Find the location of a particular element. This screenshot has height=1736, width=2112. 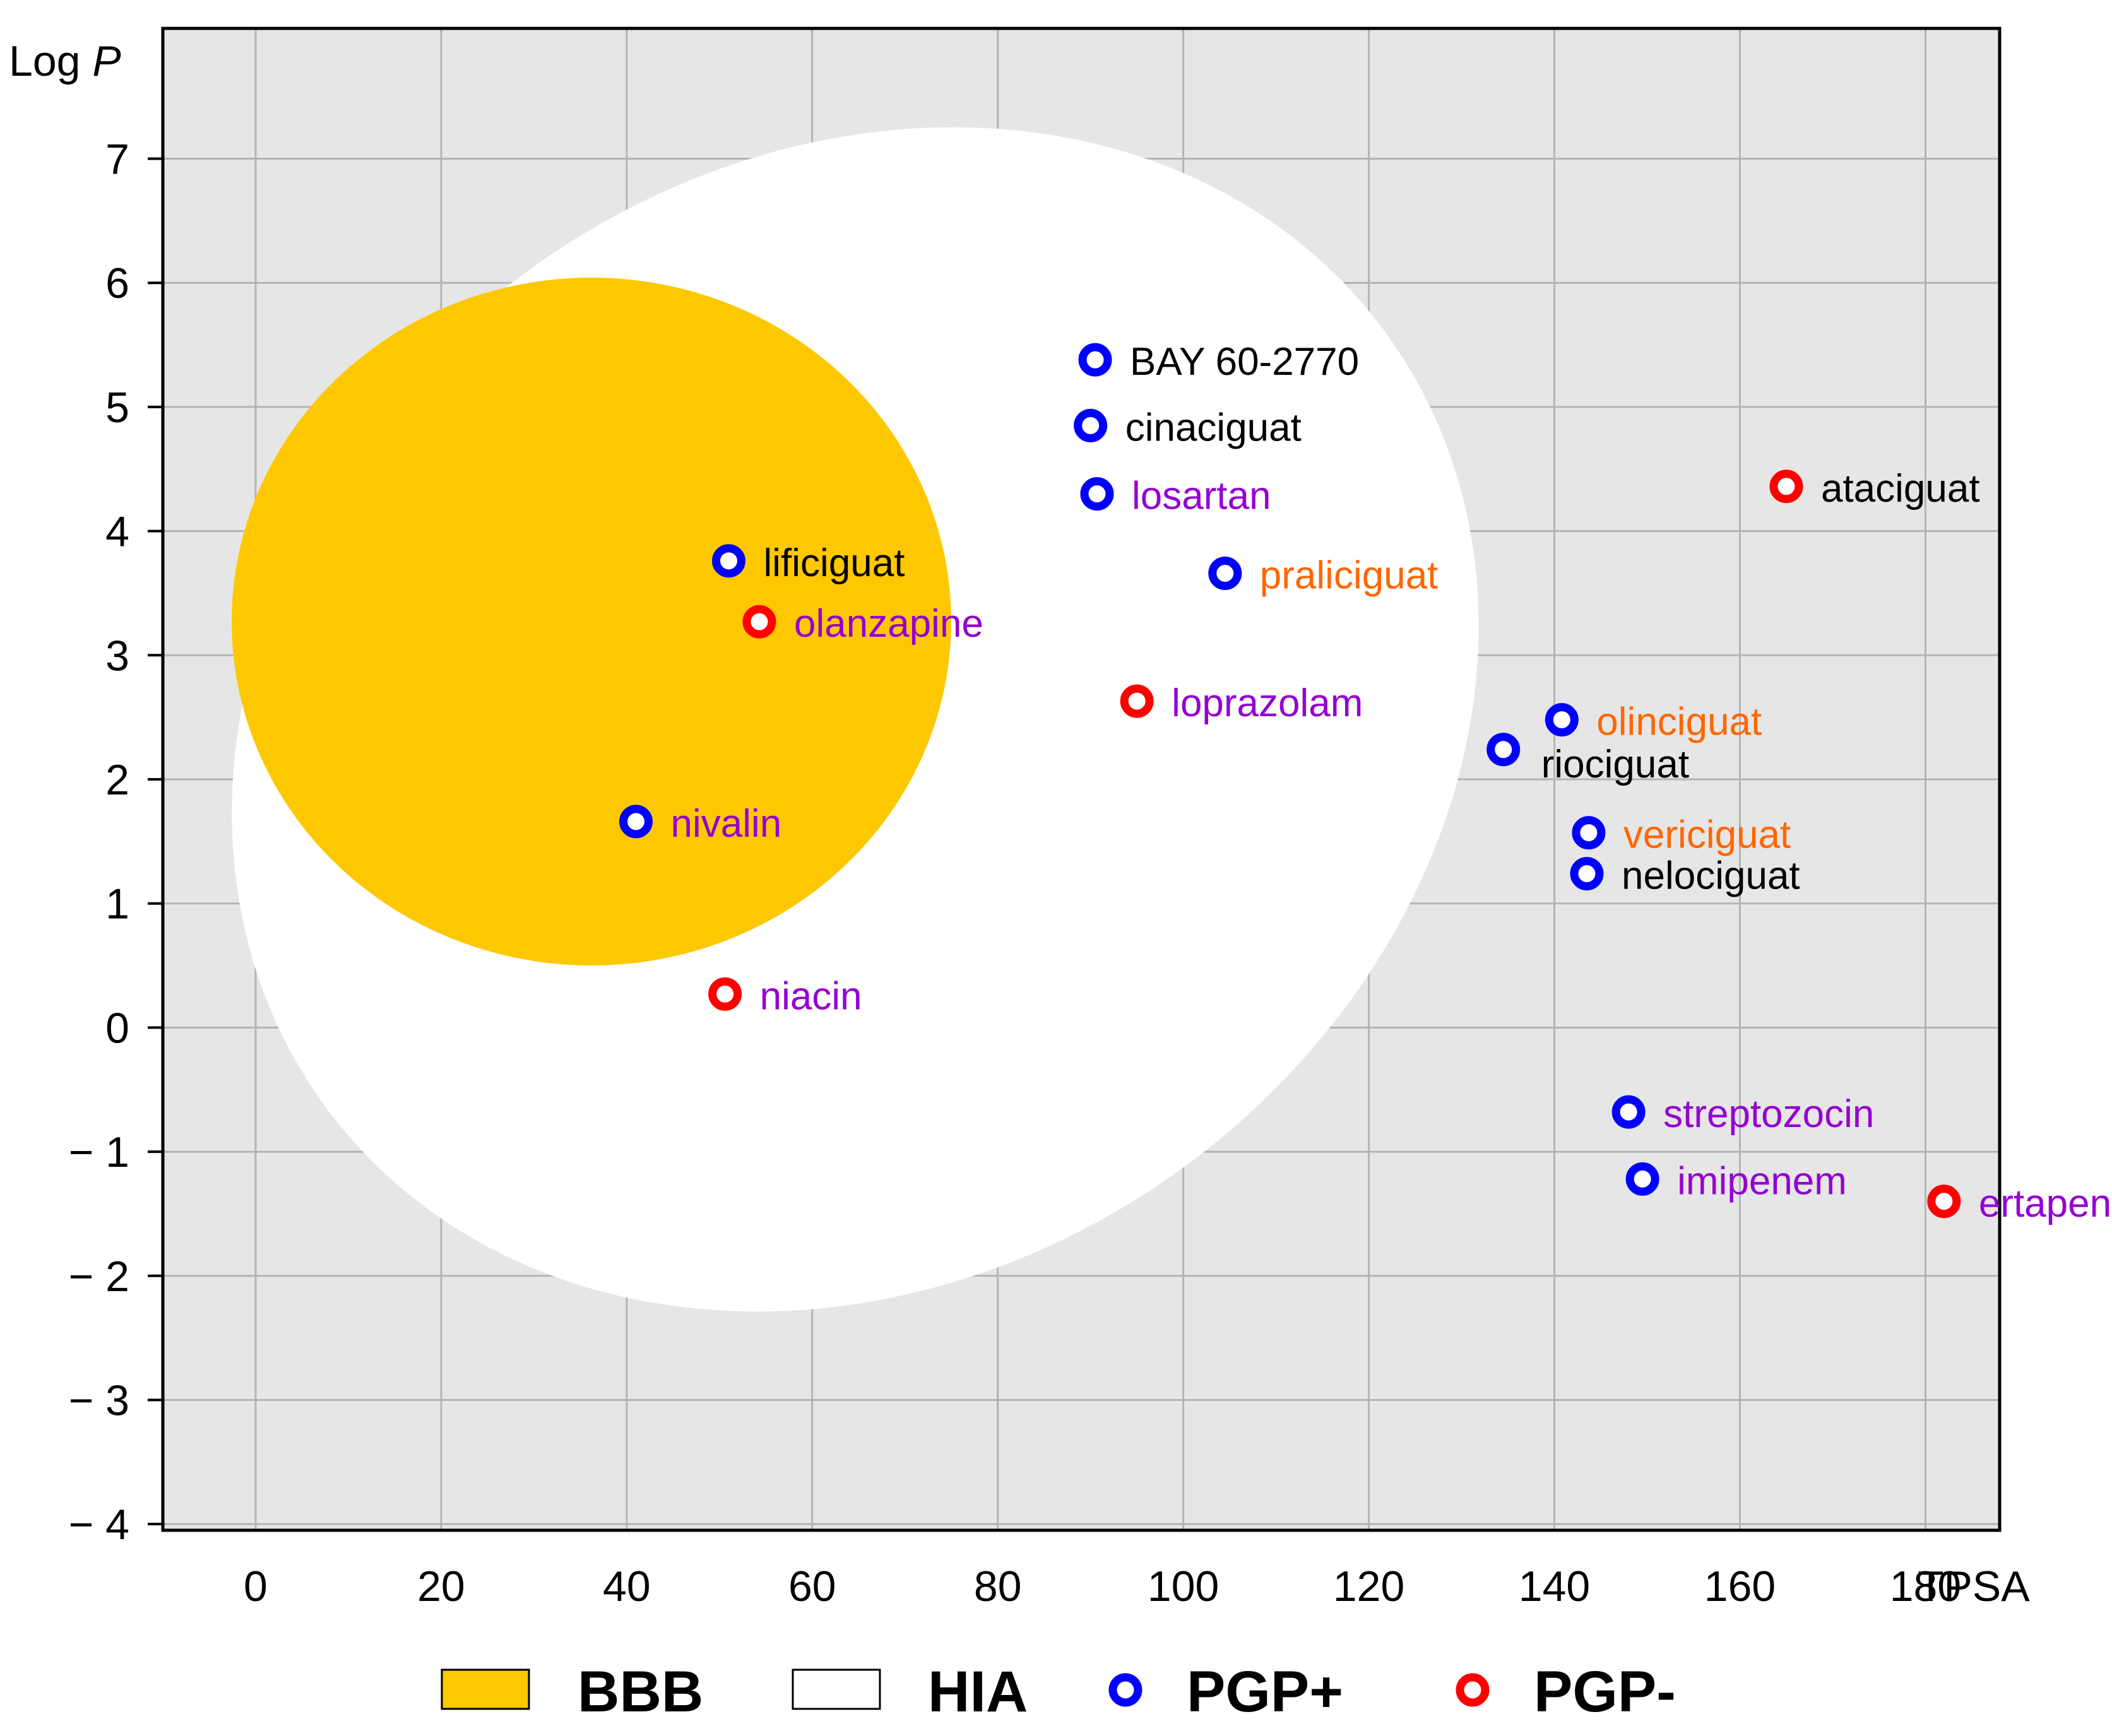

point-marker-ataciguat is located at coordinates (1786, 486).